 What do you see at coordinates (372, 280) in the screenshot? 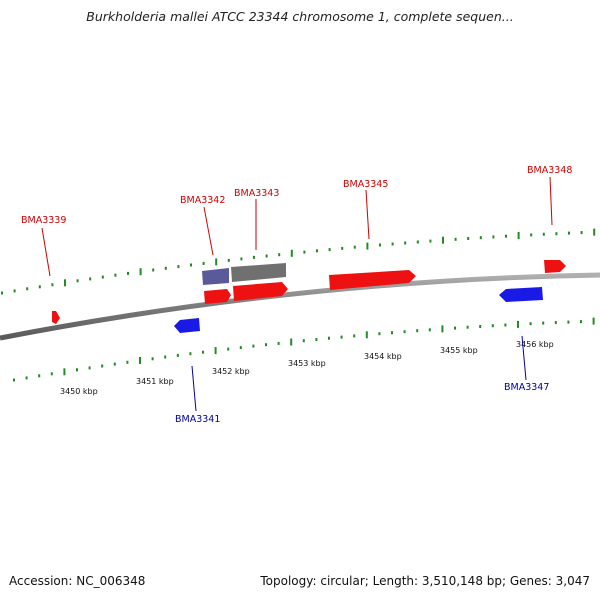
I see `gene-bma3345` at bounding box center [372, 280].